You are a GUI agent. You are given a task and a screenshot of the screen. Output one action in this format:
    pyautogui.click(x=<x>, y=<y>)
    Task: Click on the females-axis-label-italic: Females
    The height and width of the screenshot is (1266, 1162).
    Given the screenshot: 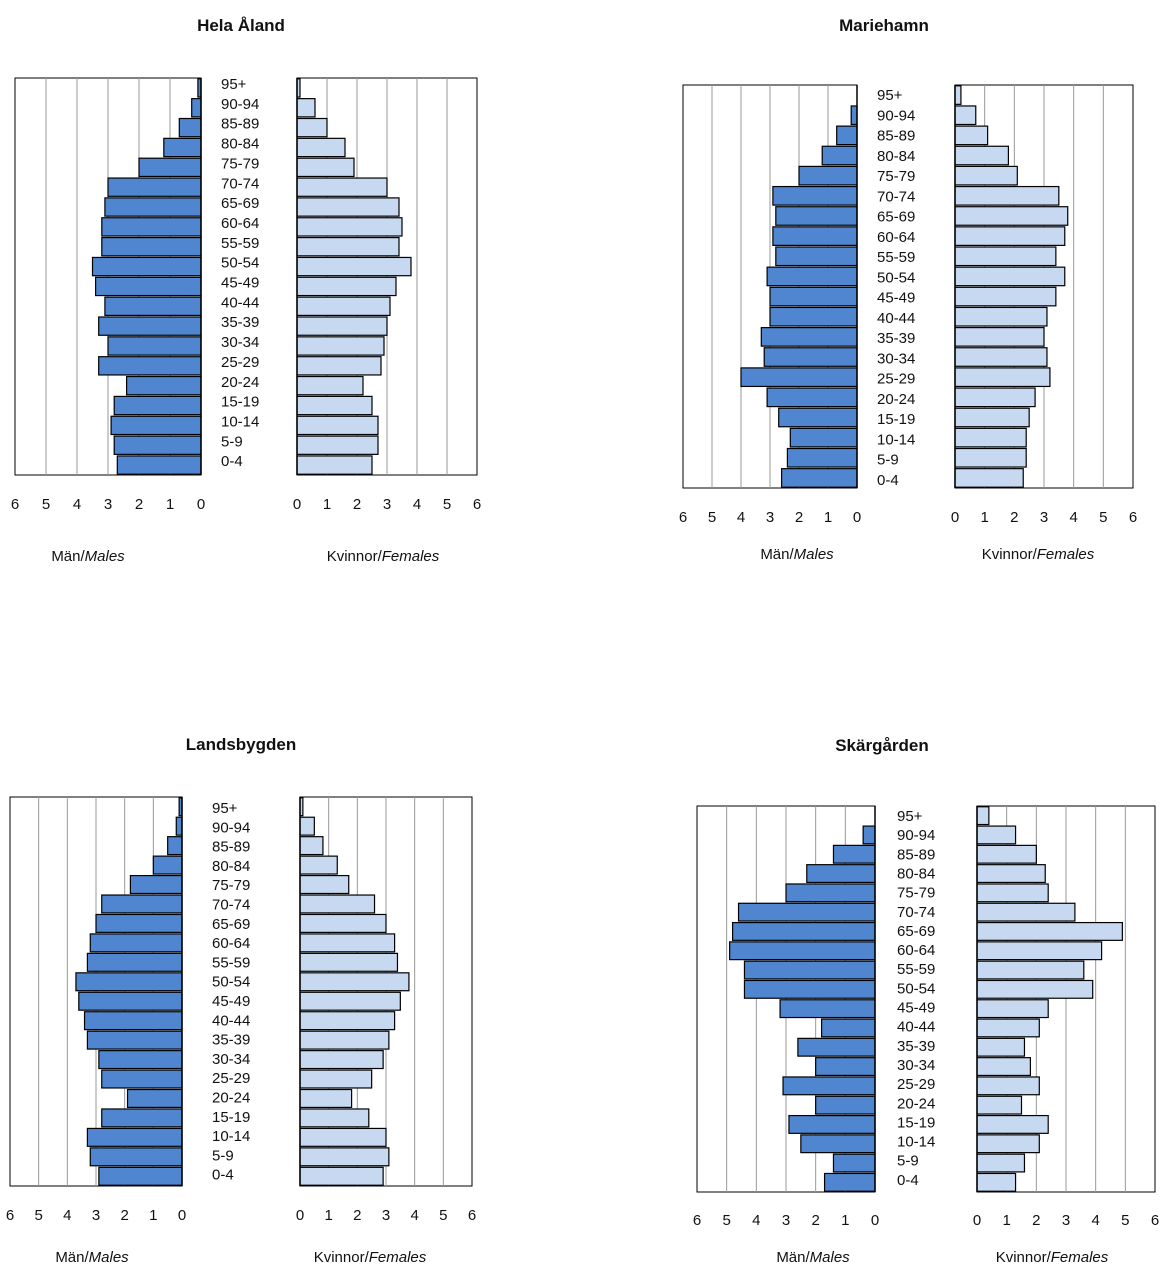 What is the action you would take?
    pyautogui.click(x=1080, y=1257)
    